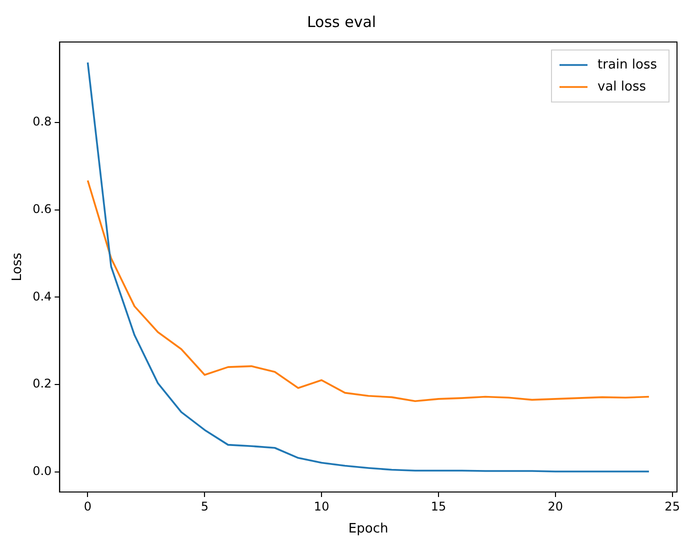 Image resolution: width=687 pixels, height=545 pixels. I want to click on legend-label: train loss, so click(627, 64).